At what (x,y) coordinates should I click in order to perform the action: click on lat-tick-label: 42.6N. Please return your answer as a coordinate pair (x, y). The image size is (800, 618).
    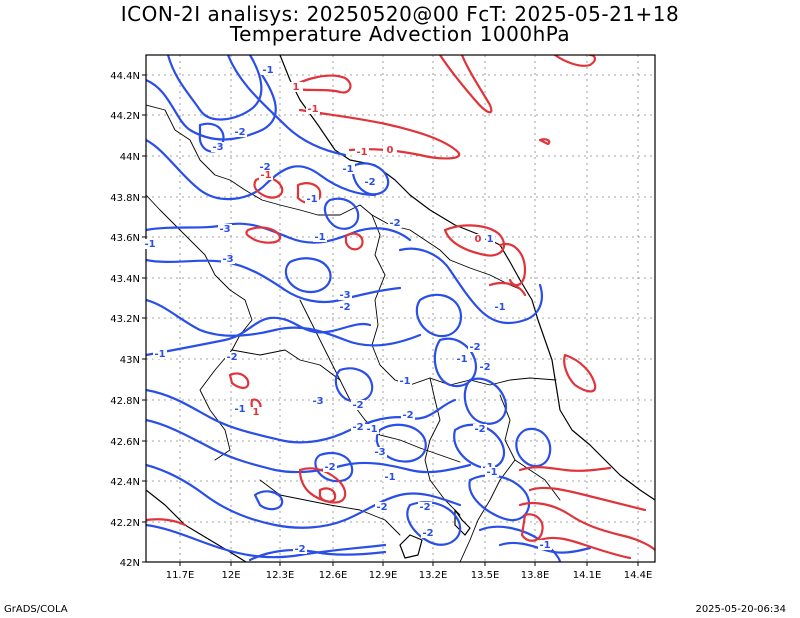
    Looking at the image, I should click on (125, 442).